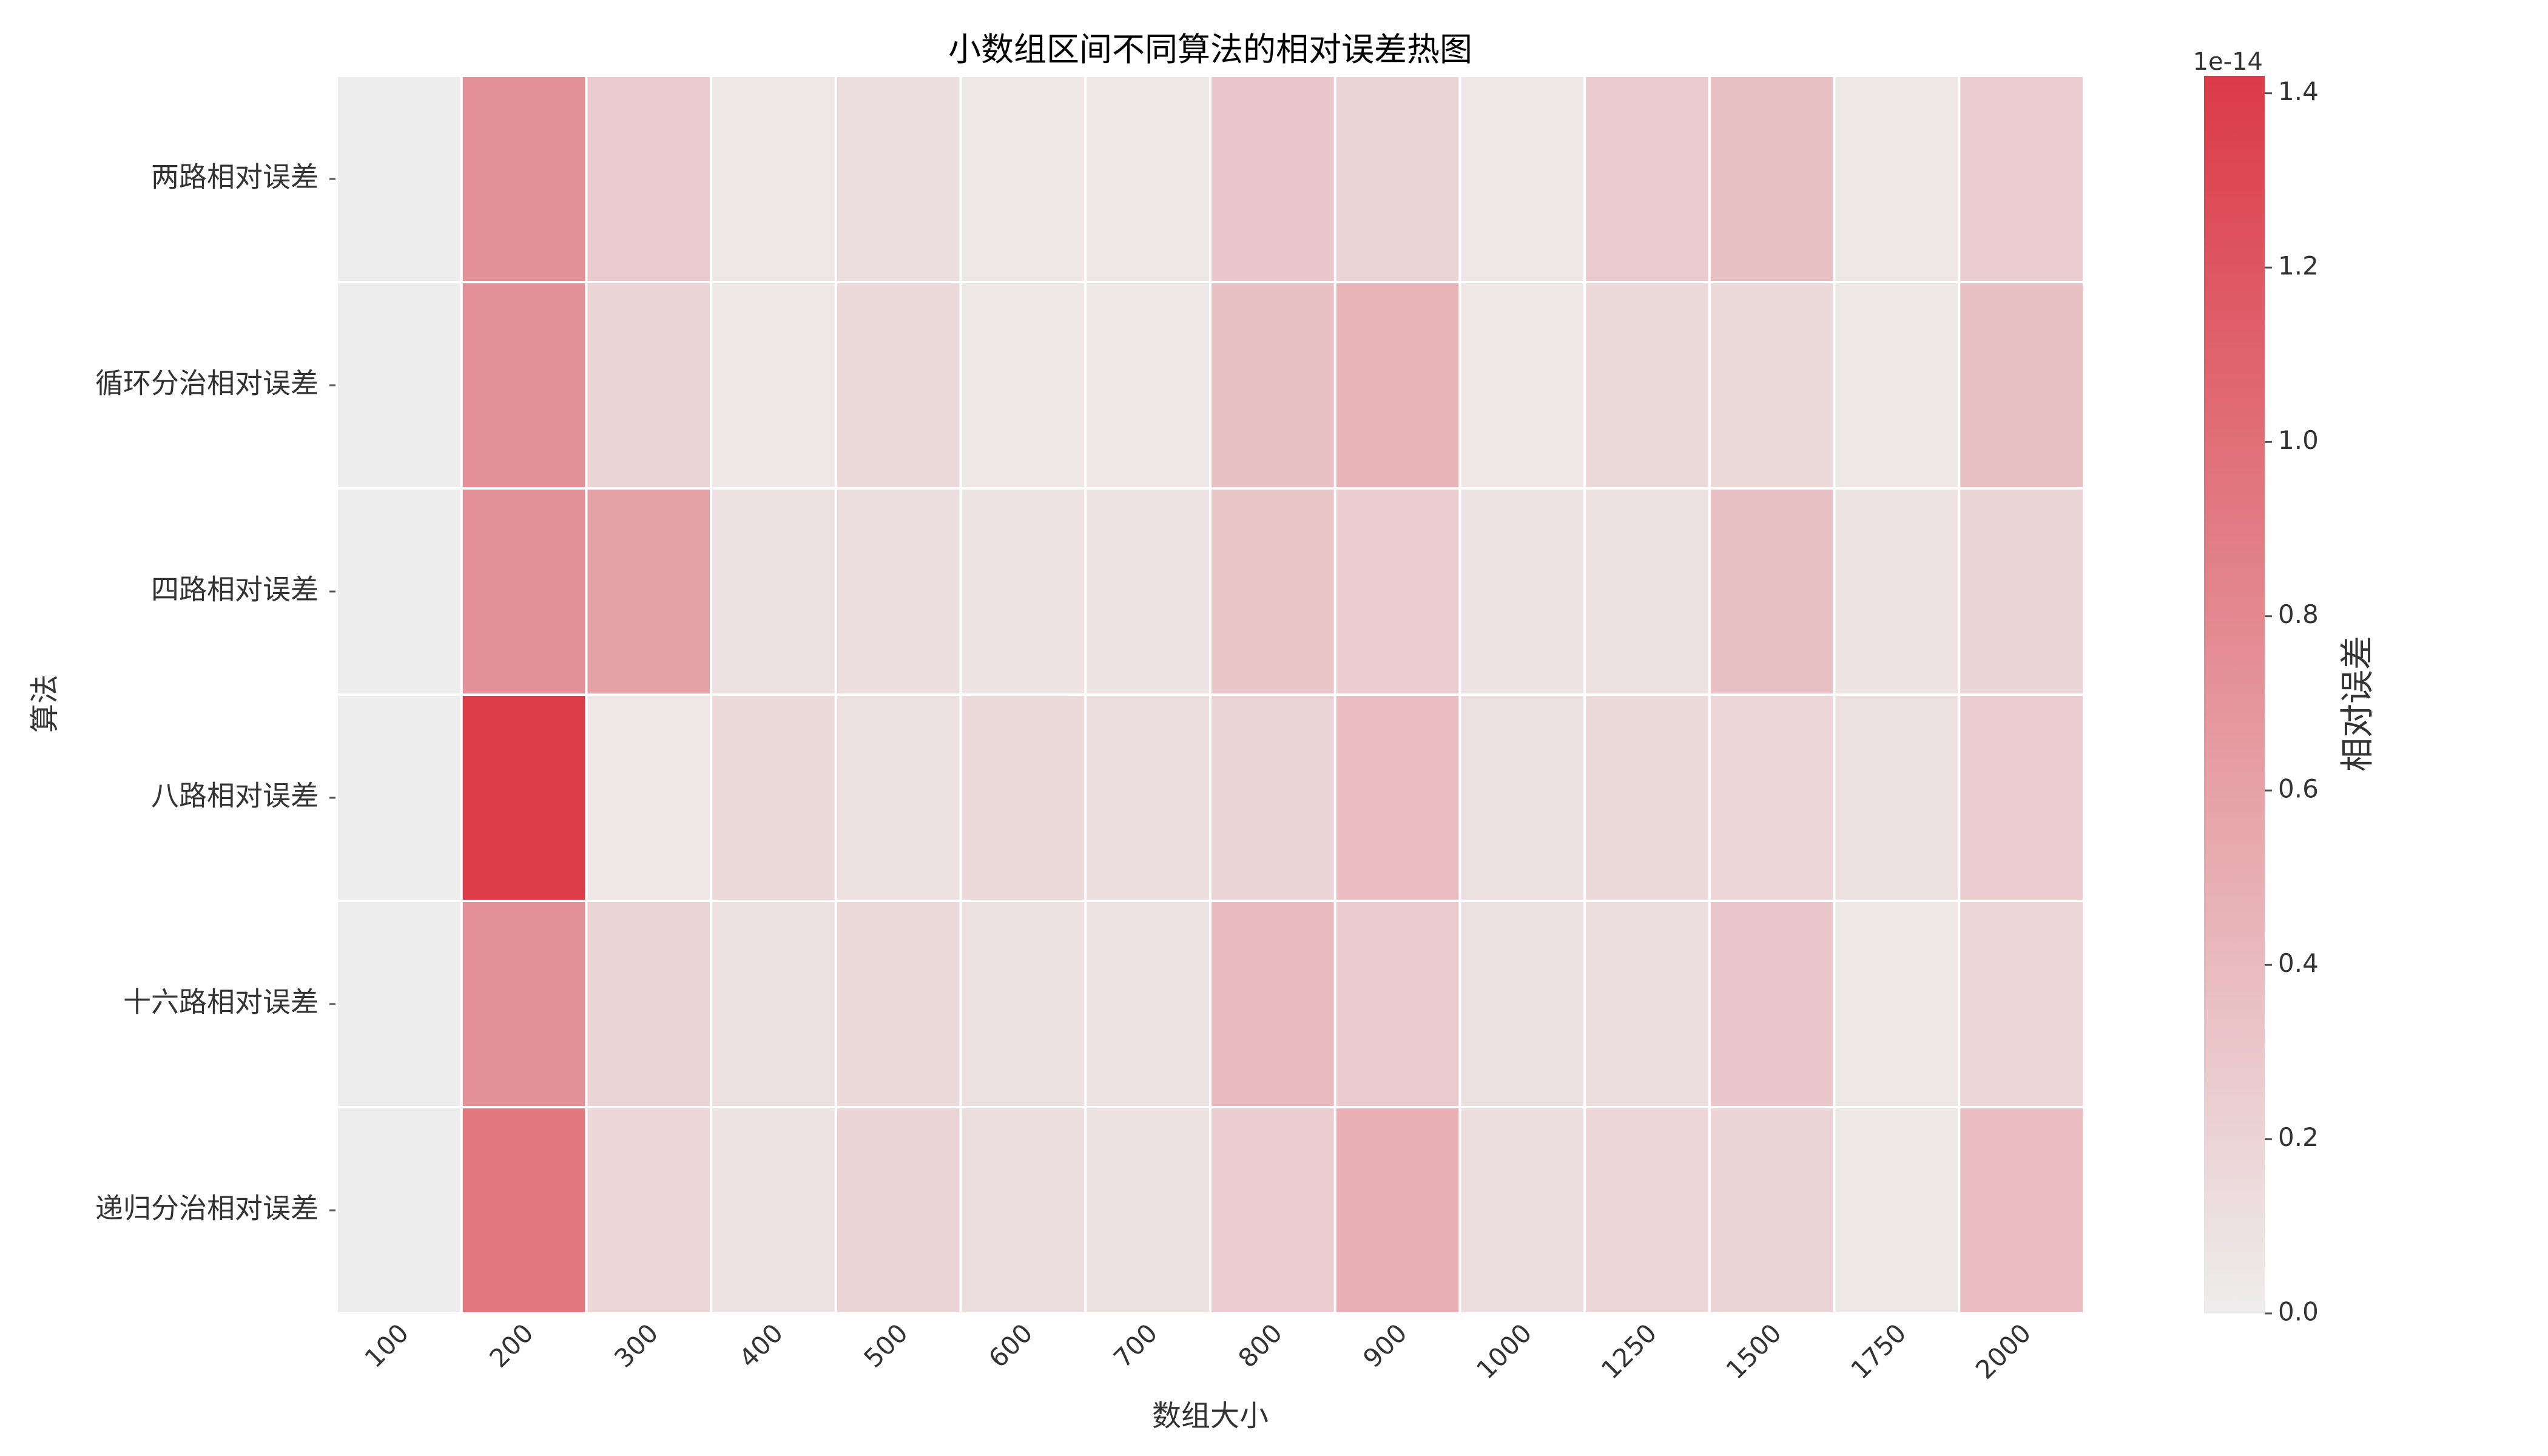  I want to click on y-axis-label: 算法, so click(45, 704).